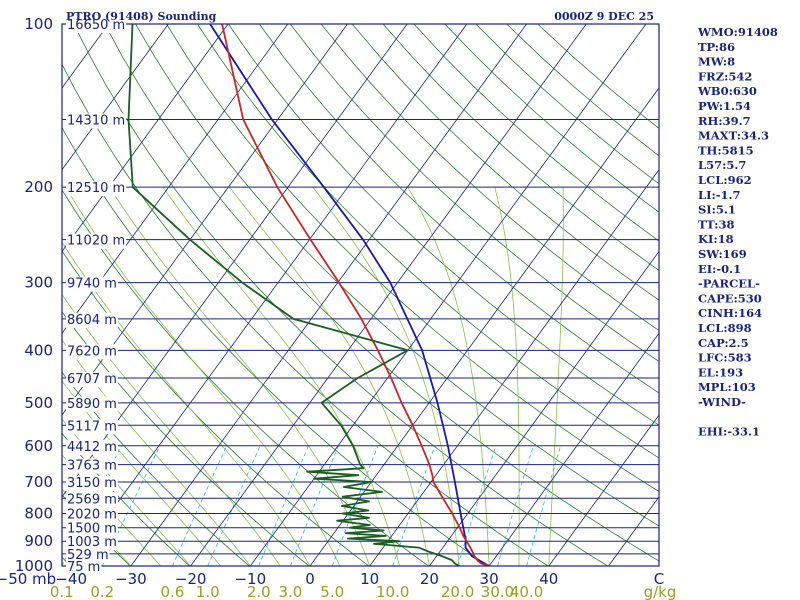 This screenshot has height=600, width=800. Describe the element at coordinates (724, 106) in the screenshot. I see `index-value: PW:1.54` at that location.